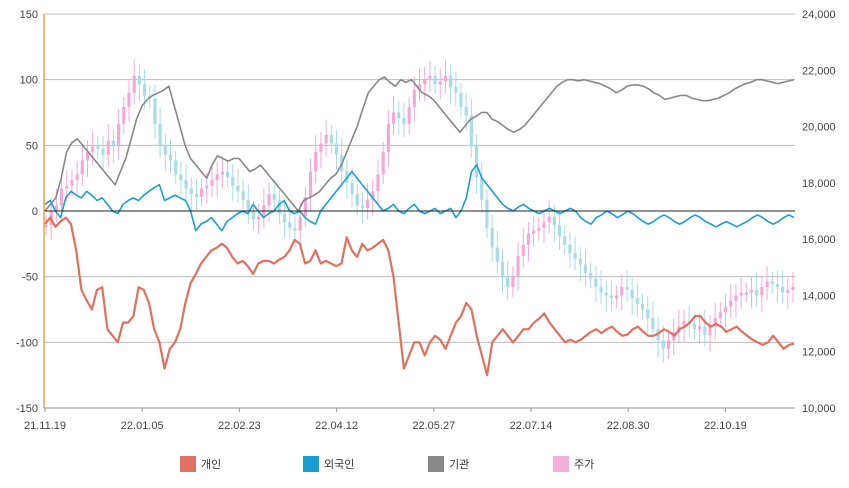 The image size is (849, 488). Describe the element at coordinates (531, 426) in the screenshot. I see `x-tick-label: 22.07.14` at that location.